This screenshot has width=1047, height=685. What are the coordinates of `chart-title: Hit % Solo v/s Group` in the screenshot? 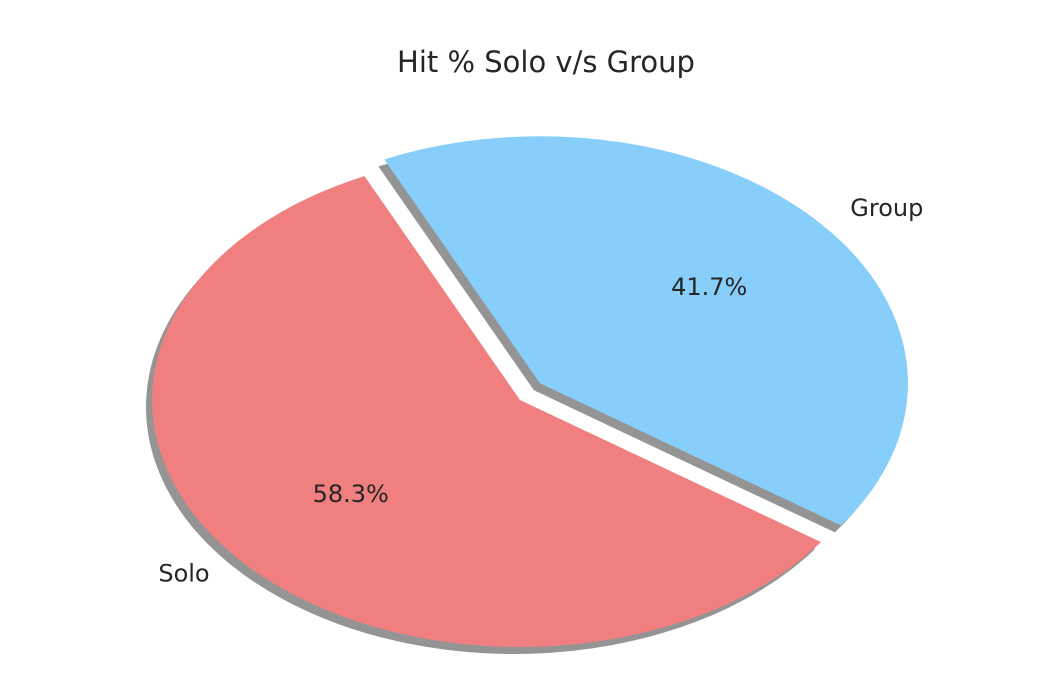 It's located at (546, 62).